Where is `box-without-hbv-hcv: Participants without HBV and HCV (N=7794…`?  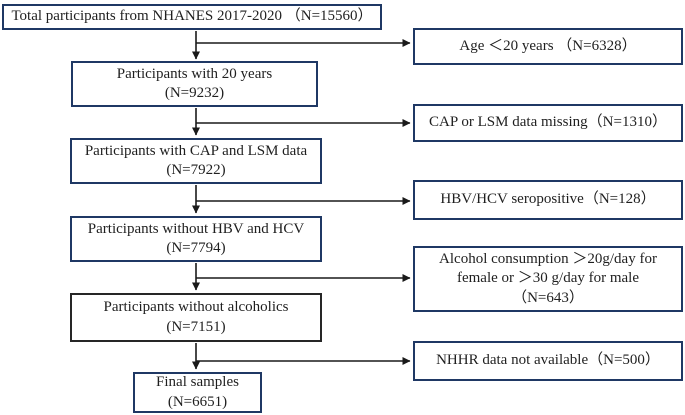
box-without-hbv-hcv: Participants without HBV and HCV (N=7794… is located at coordinates (196, 239).